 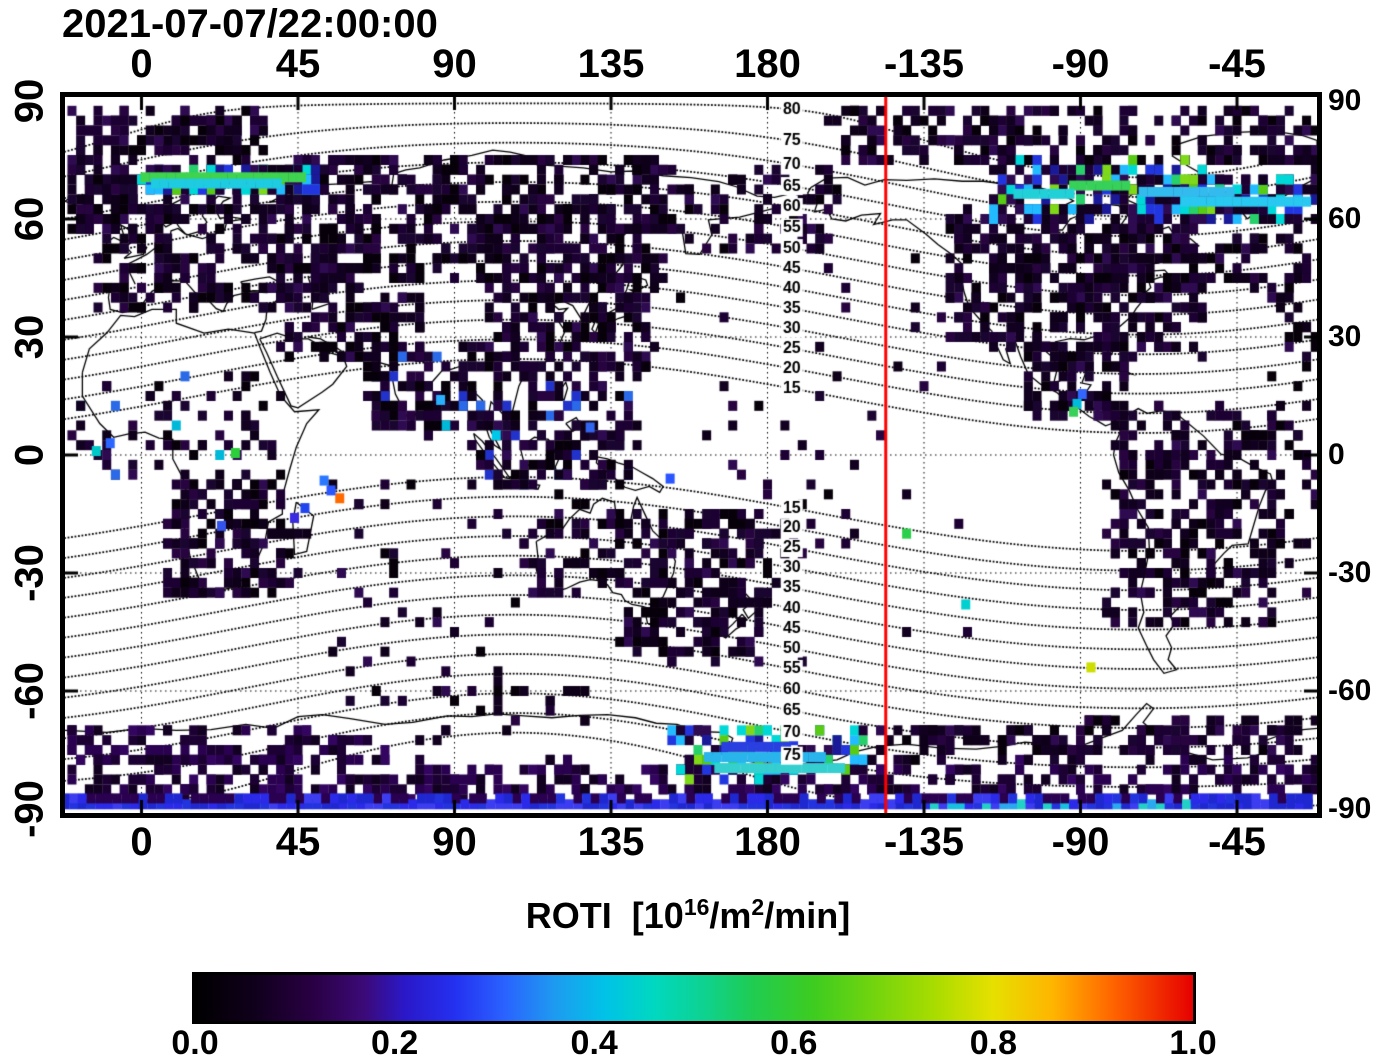 I want to click on lon-tick-label-bottom: 0, so click(x=141, y=842).